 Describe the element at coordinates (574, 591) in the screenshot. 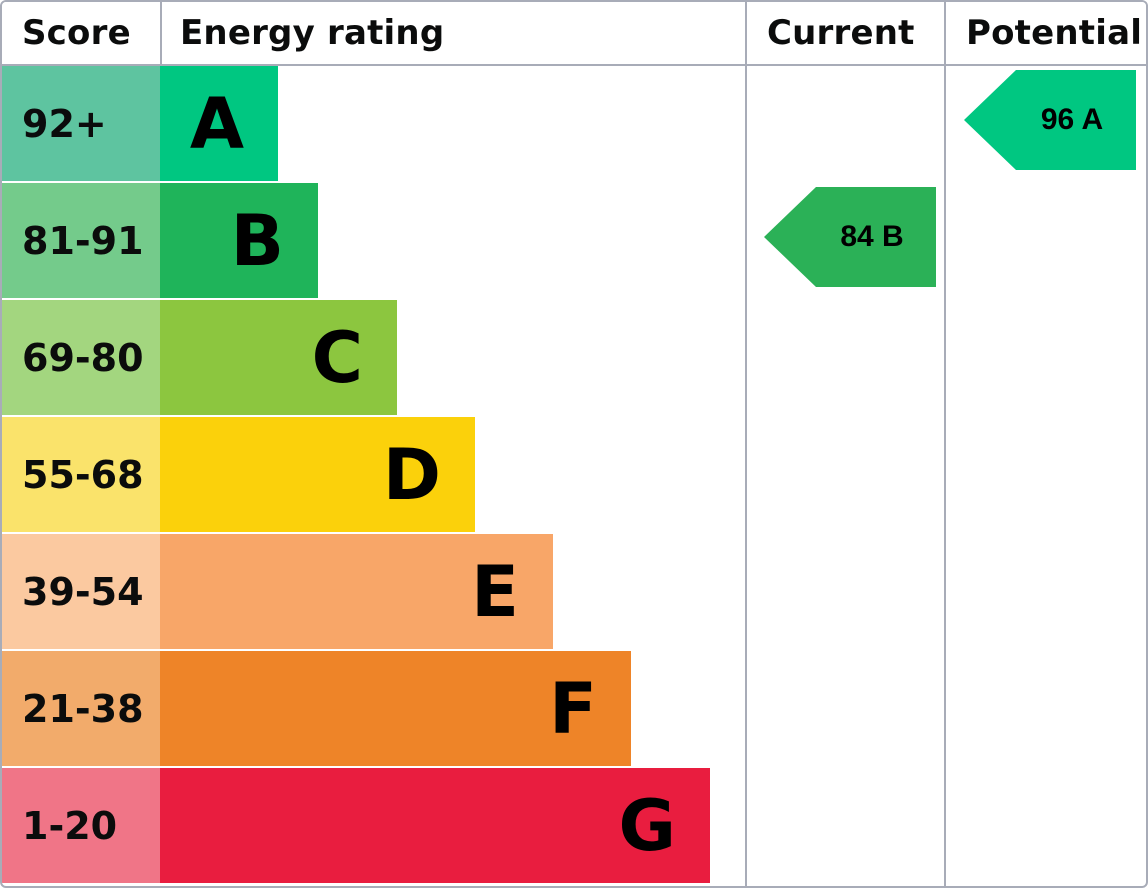

I see `band-row-e: 39-54 E` at that location.